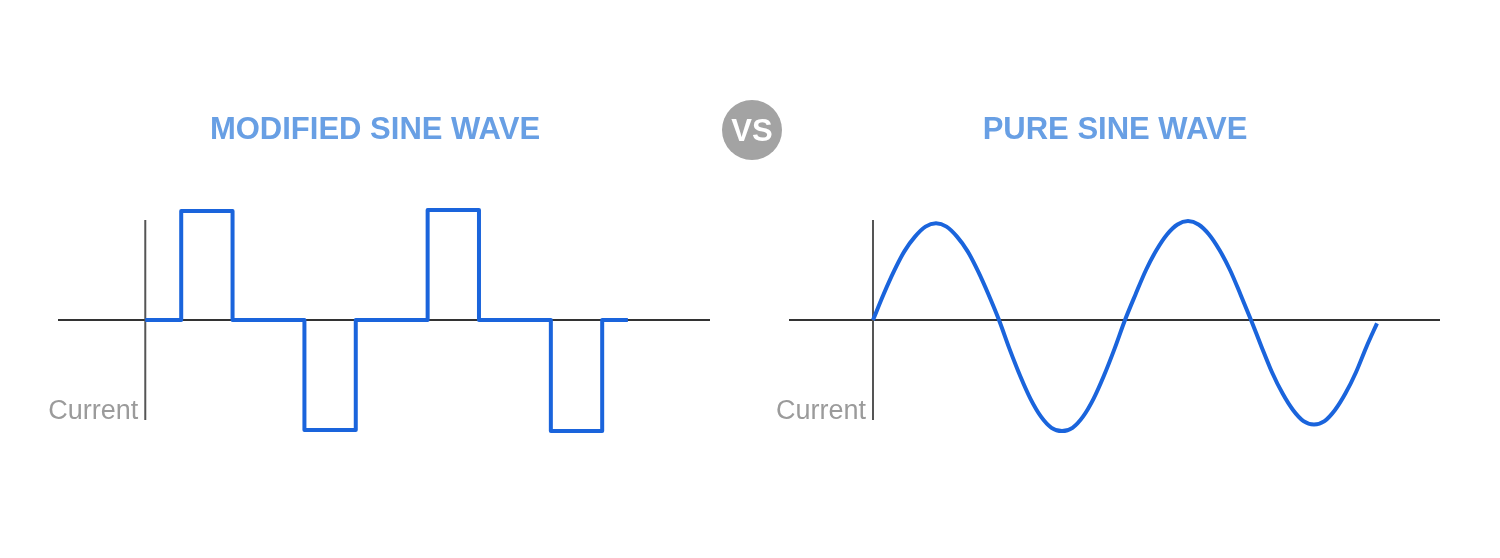  I want to click on chart-title: PURE SINE WAVE, so click(1115, 129).